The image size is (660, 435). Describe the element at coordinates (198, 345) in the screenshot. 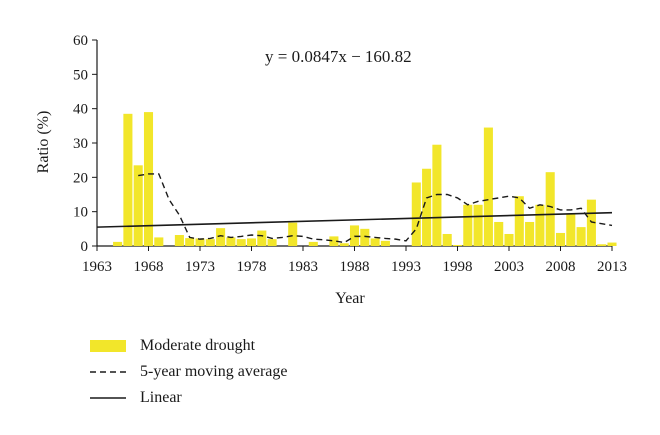

I see `legend-label: Moderate drought` at that location.